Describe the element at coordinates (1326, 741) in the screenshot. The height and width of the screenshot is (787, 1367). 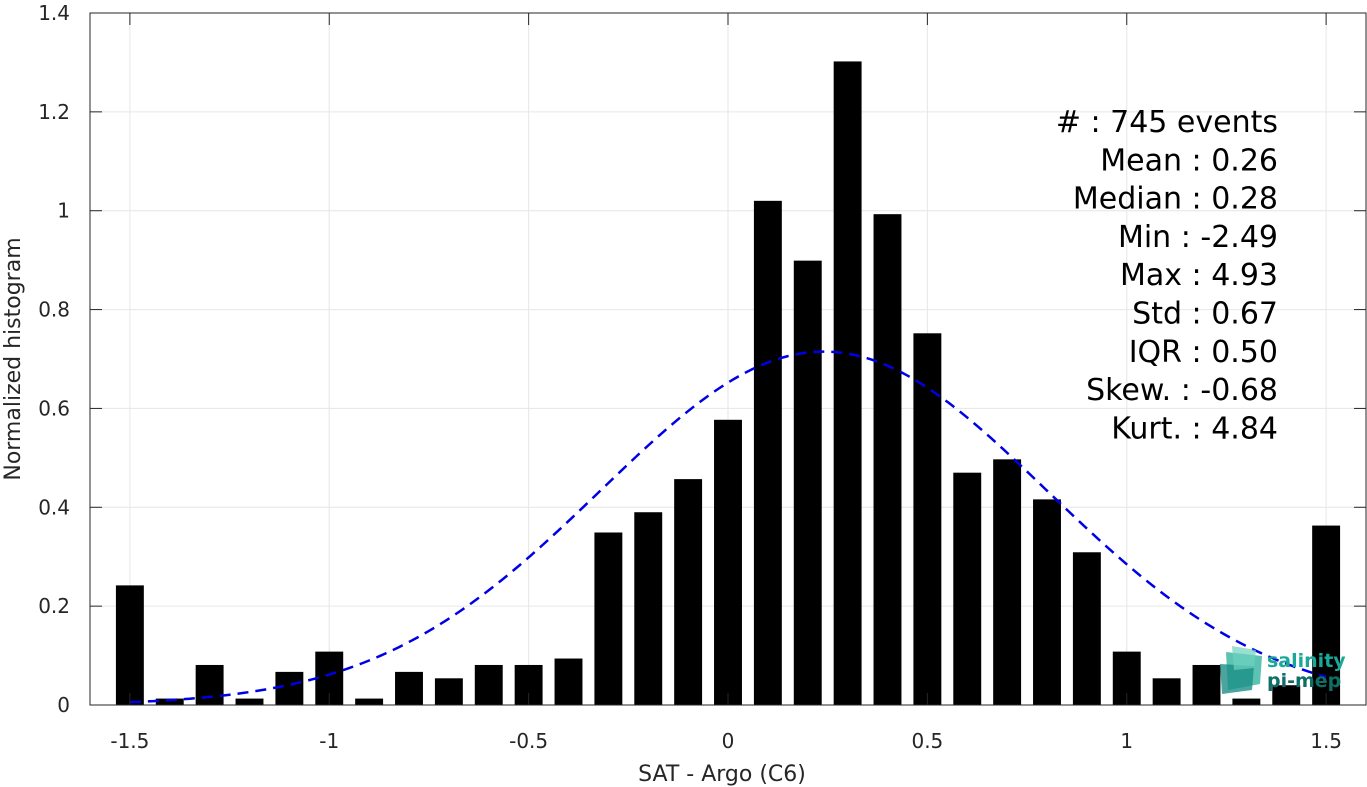
I see `x-tick-label: 1.5` at that location.